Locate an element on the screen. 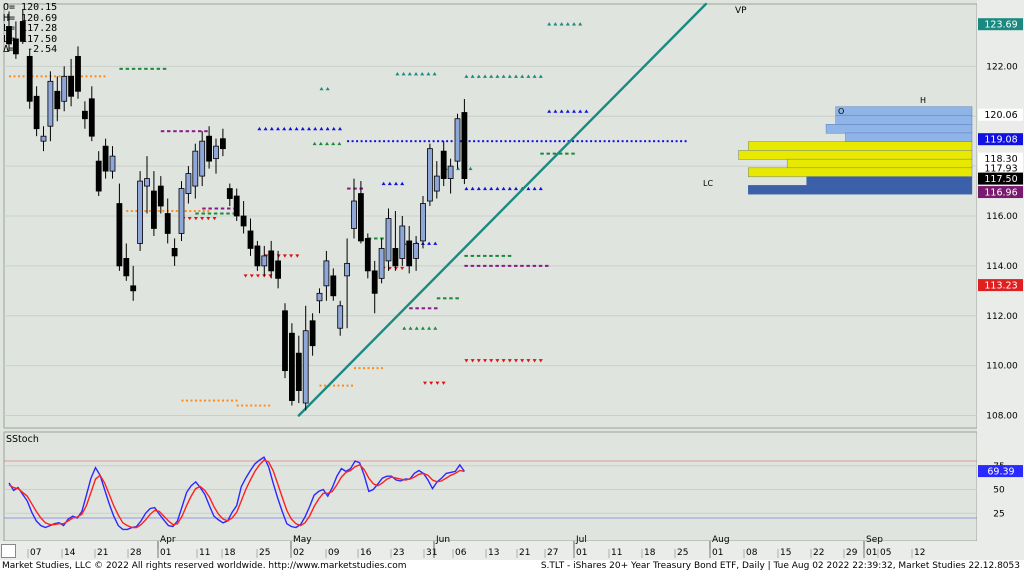 The width and height of the screenshot is (1024, 573). month-label: Sep is located at coordinates (874, 540).